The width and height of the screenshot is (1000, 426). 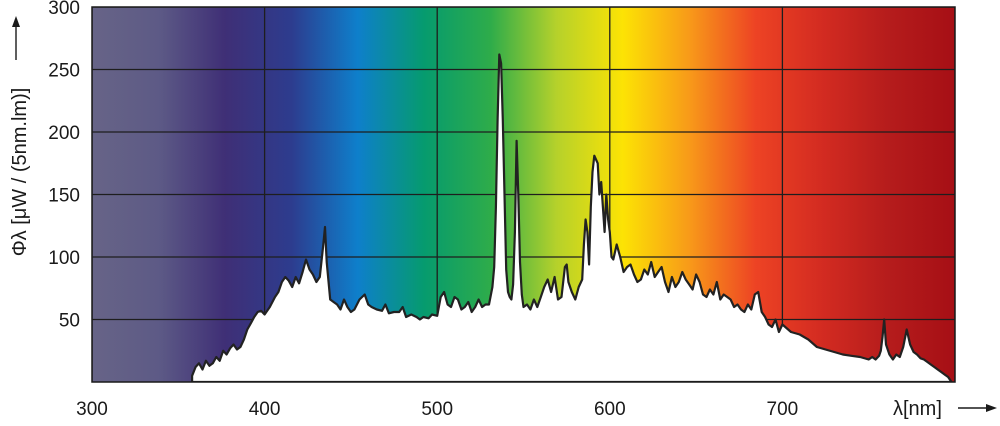 I want to click on x-tick-label: 500, so click(x=437, y=409).